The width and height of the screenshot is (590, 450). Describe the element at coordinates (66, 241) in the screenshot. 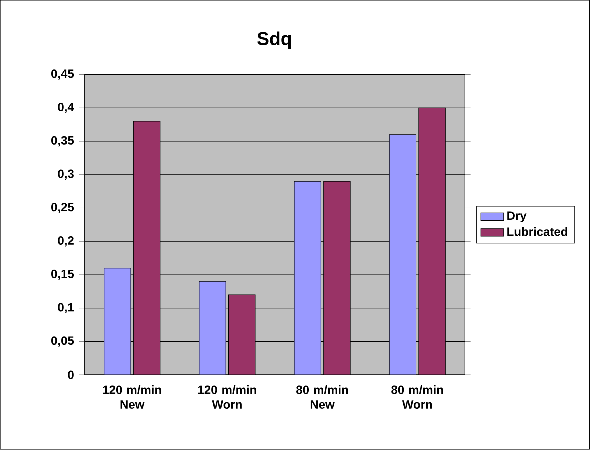

I see `y-tick-label: 0,2` at that location.